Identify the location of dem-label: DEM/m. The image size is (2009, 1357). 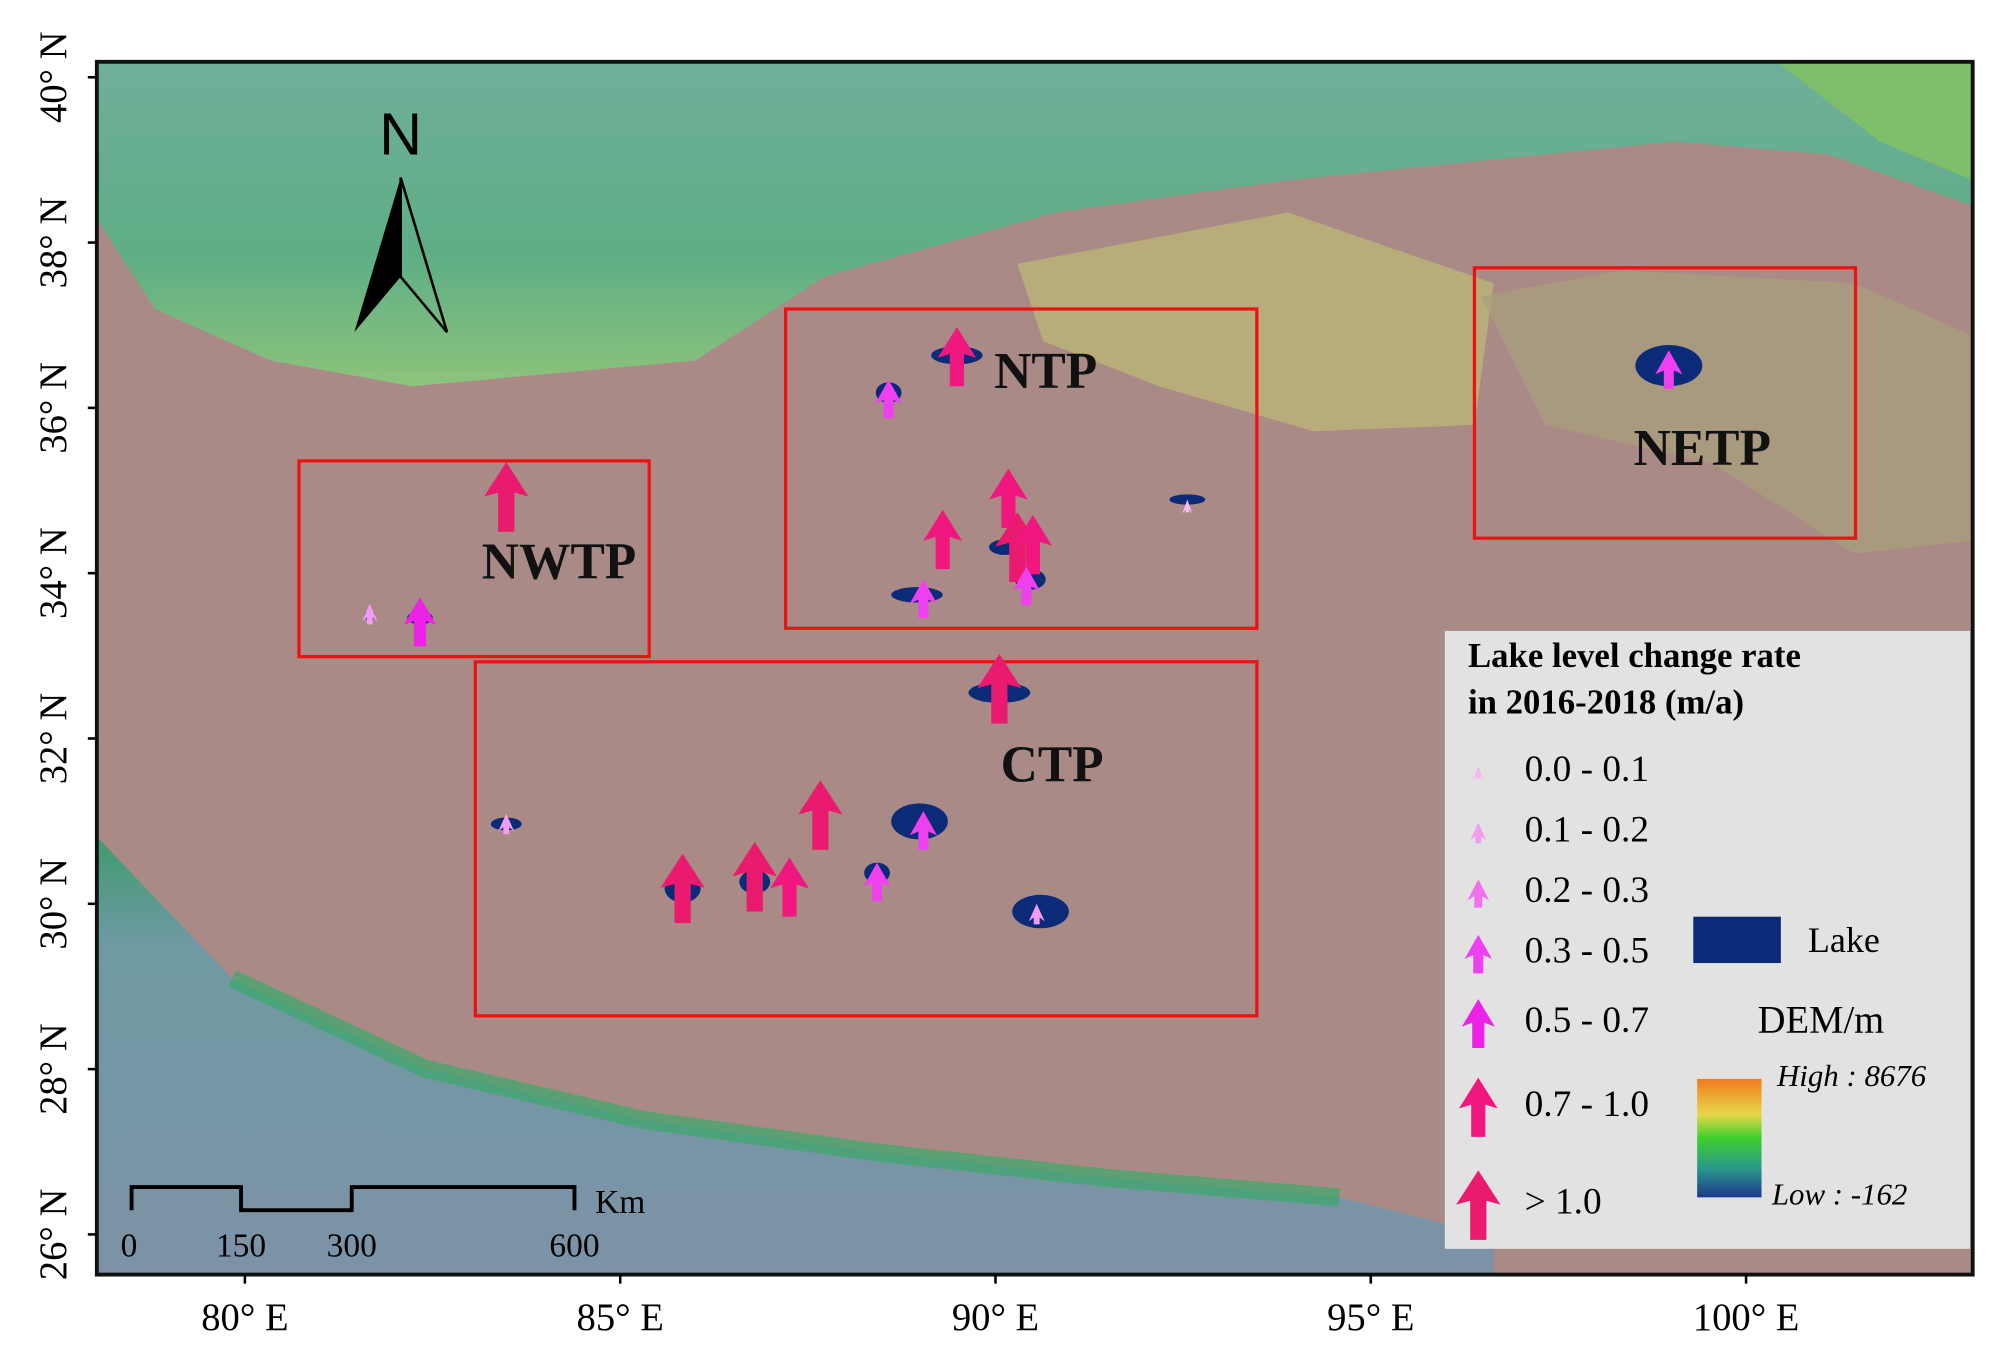
(1821, 1020).